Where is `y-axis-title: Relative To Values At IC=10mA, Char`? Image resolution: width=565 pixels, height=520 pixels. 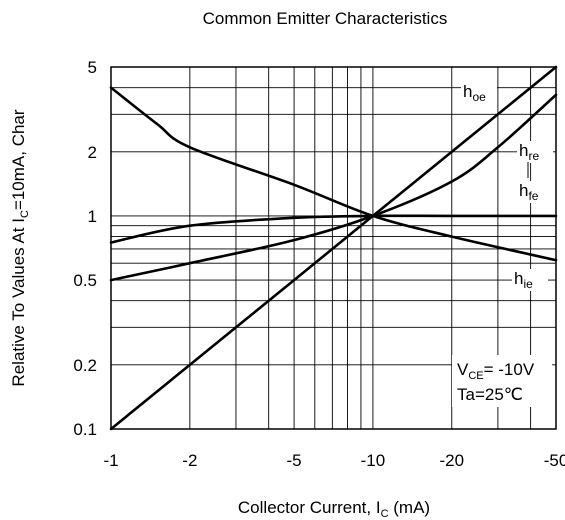 y-axis-title: Relative To Values At IC=10mA, Char is located at coordinates (20, 247).